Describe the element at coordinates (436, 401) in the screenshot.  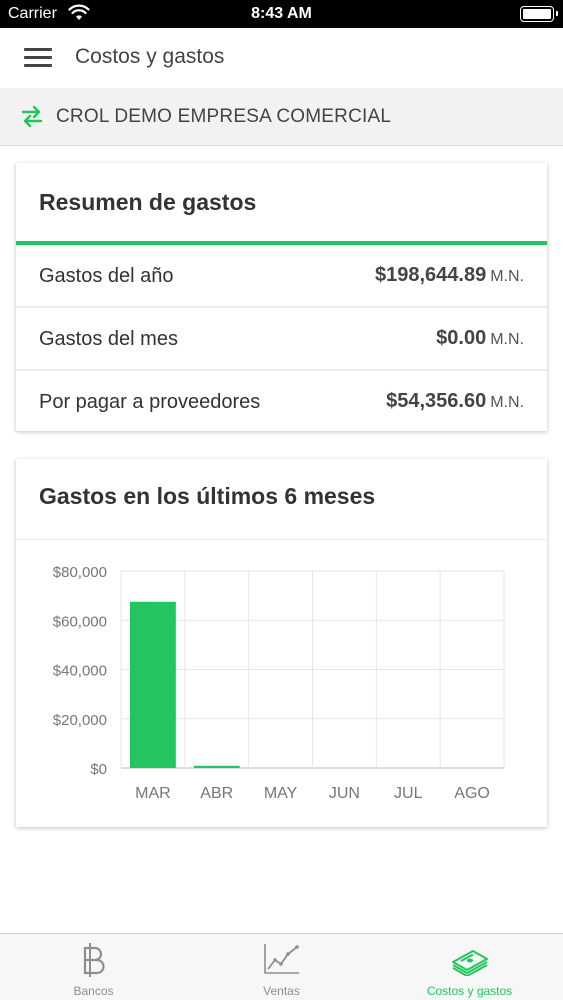
I see `row-amount: $54,356.60` at that location.